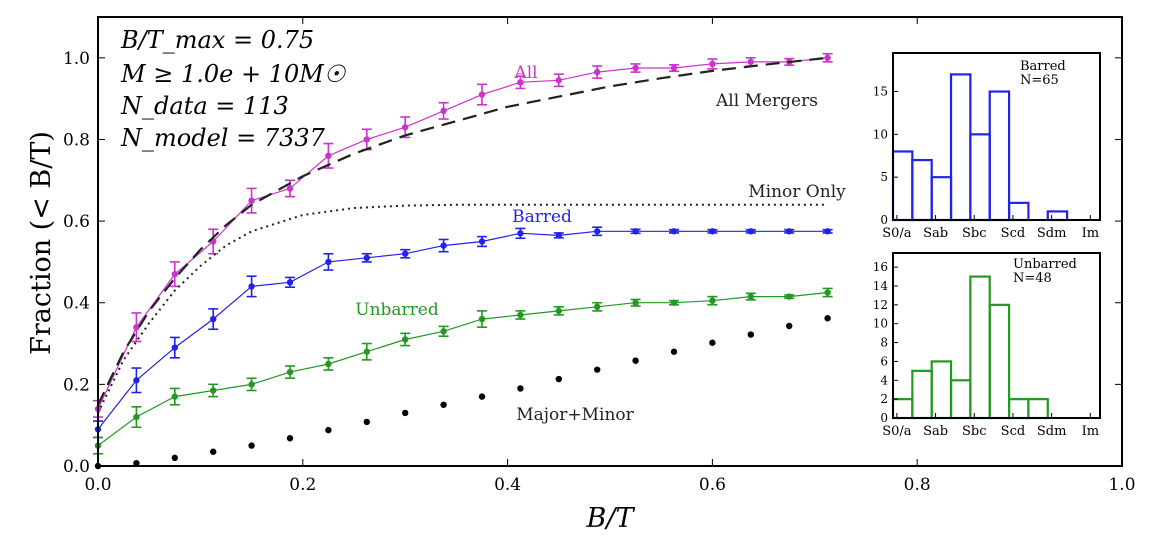  Describe the element at coordinates (935, 233) in the screenshot. I see `inset-x-tick-label: Sab` at that location.